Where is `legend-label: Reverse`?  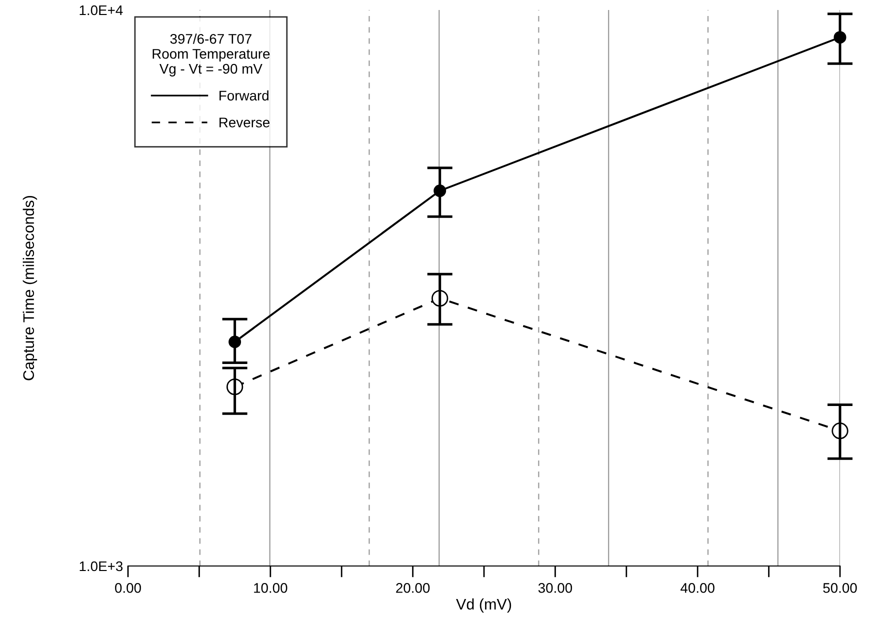
legend-label: Reverse is located at coordinates (245, 123).